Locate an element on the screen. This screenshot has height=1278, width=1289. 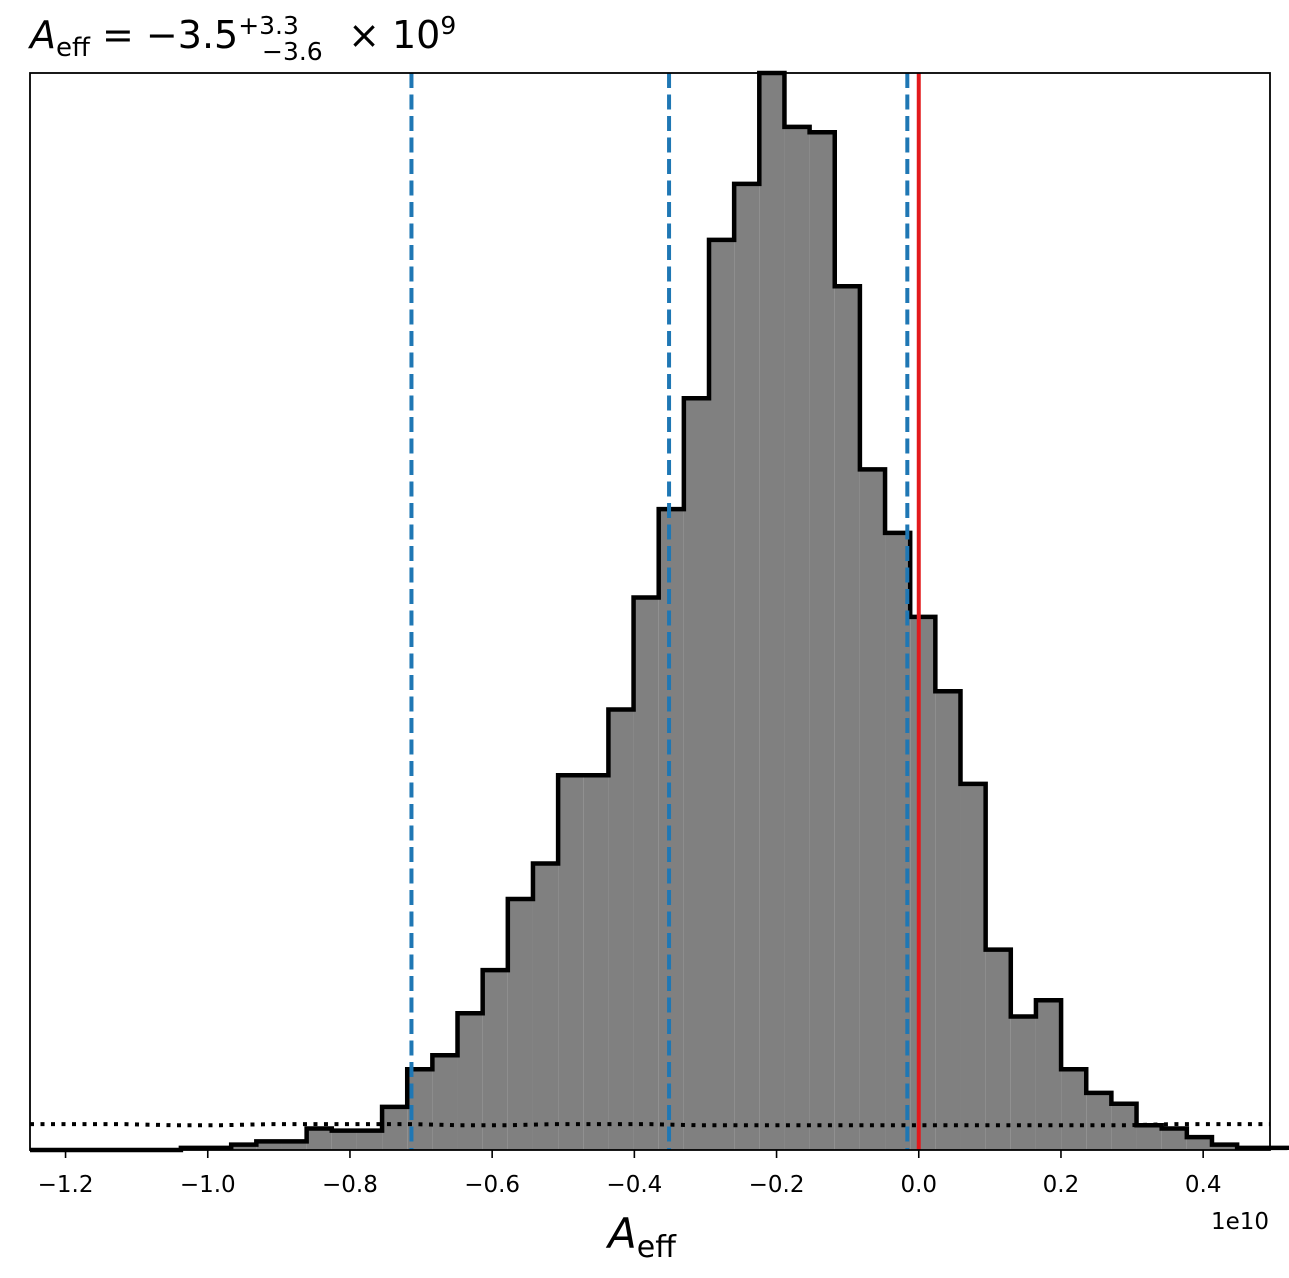
title-equals: = is located at coordinates (118, 35).